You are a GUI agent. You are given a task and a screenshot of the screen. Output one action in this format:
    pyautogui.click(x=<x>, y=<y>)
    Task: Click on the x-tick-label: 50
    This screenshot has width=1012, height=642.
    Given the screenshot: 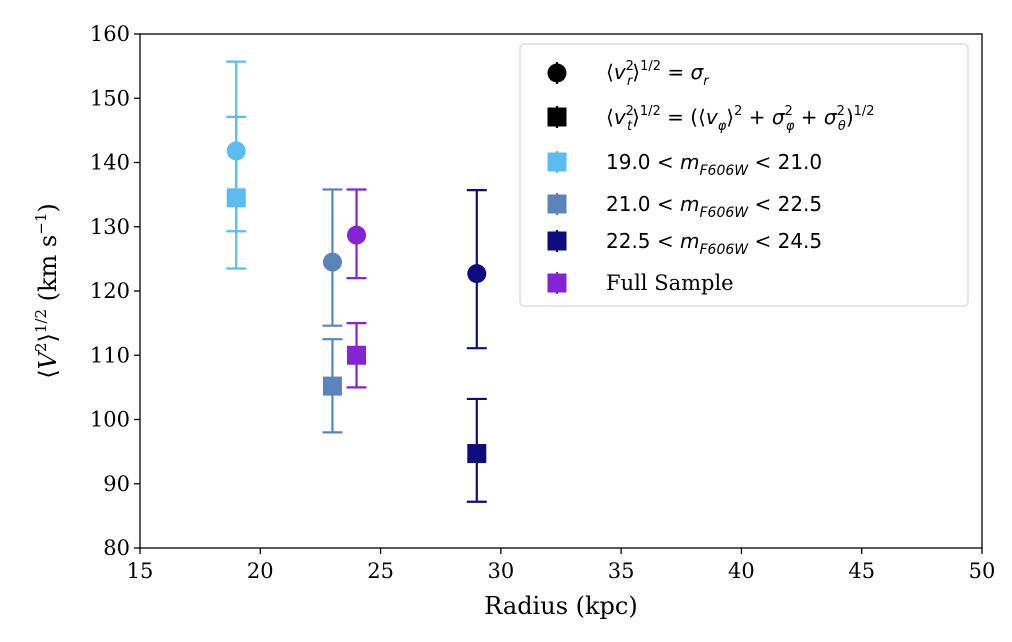 What is the action you would take?
    pyautogui.click(x=982, y=571)
    